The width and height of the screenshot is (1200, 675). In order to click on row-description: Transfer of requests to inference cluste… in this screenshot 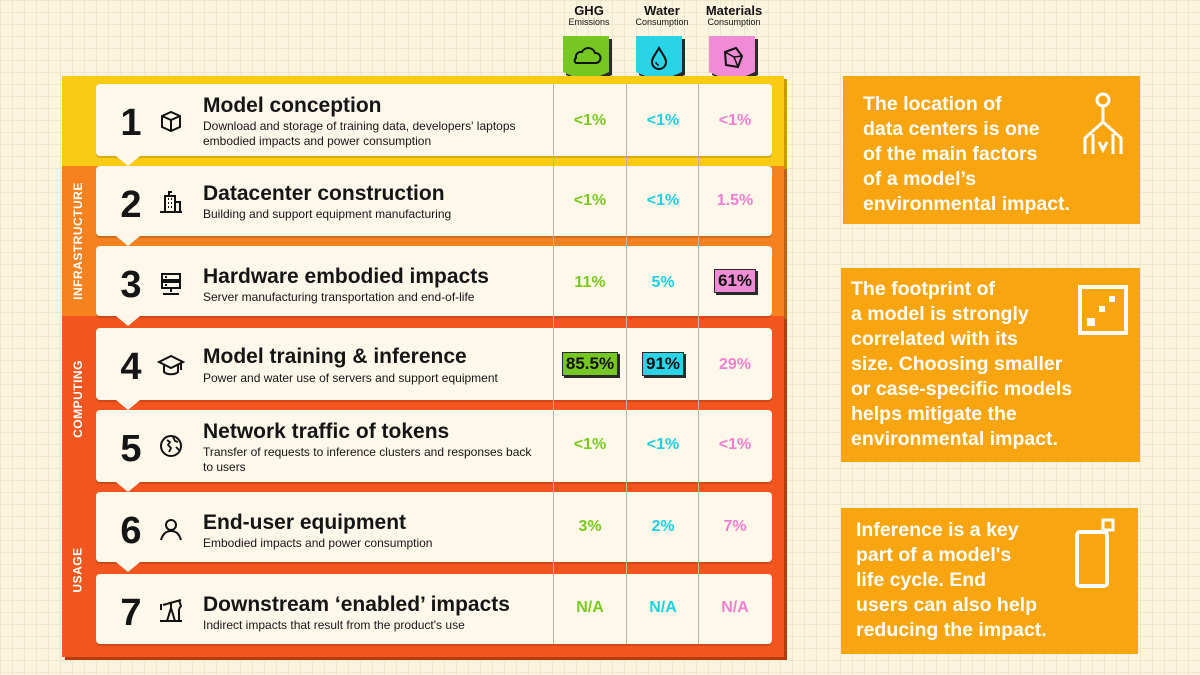, I will do `click(367, 459)`.